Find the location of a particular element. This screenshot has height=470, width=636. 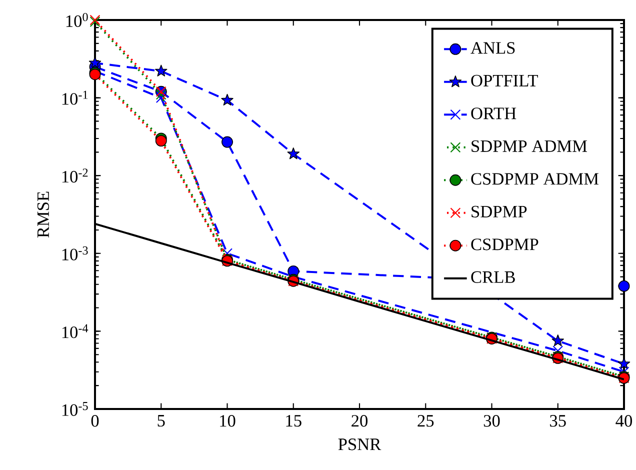

legend-label: ORTH is located at coordinates (493, 114).